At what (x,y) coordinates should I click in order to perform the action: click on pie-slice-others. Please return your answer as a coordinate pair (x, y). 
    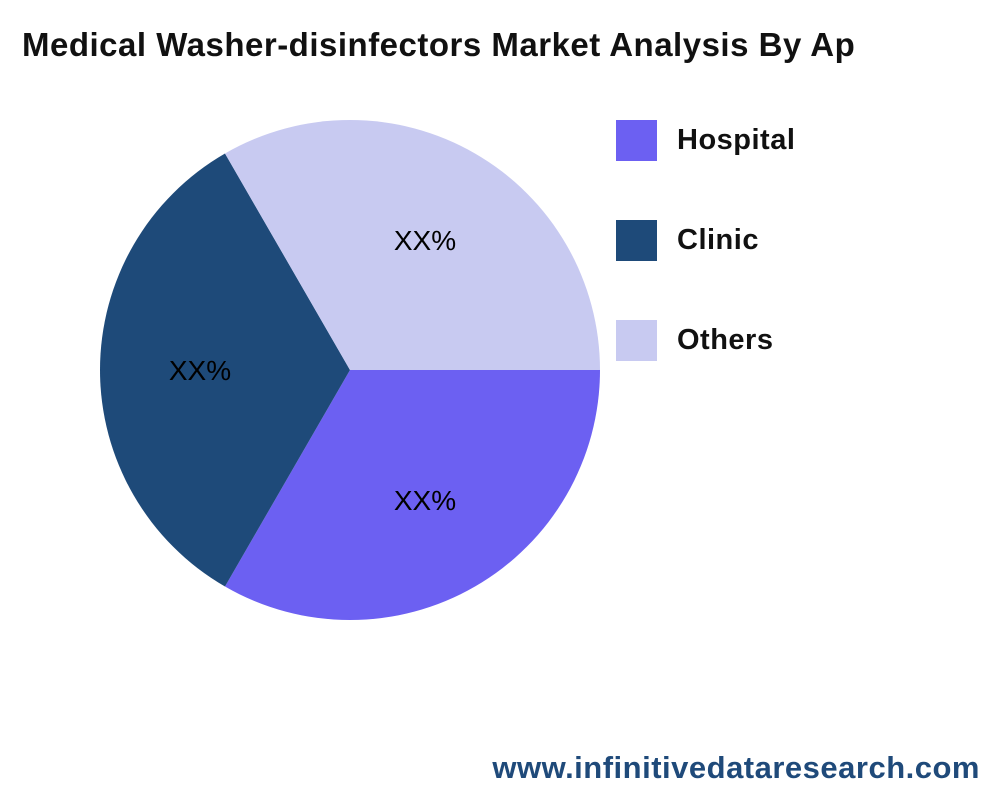
    Looking at the image, I should click on (412, 244).